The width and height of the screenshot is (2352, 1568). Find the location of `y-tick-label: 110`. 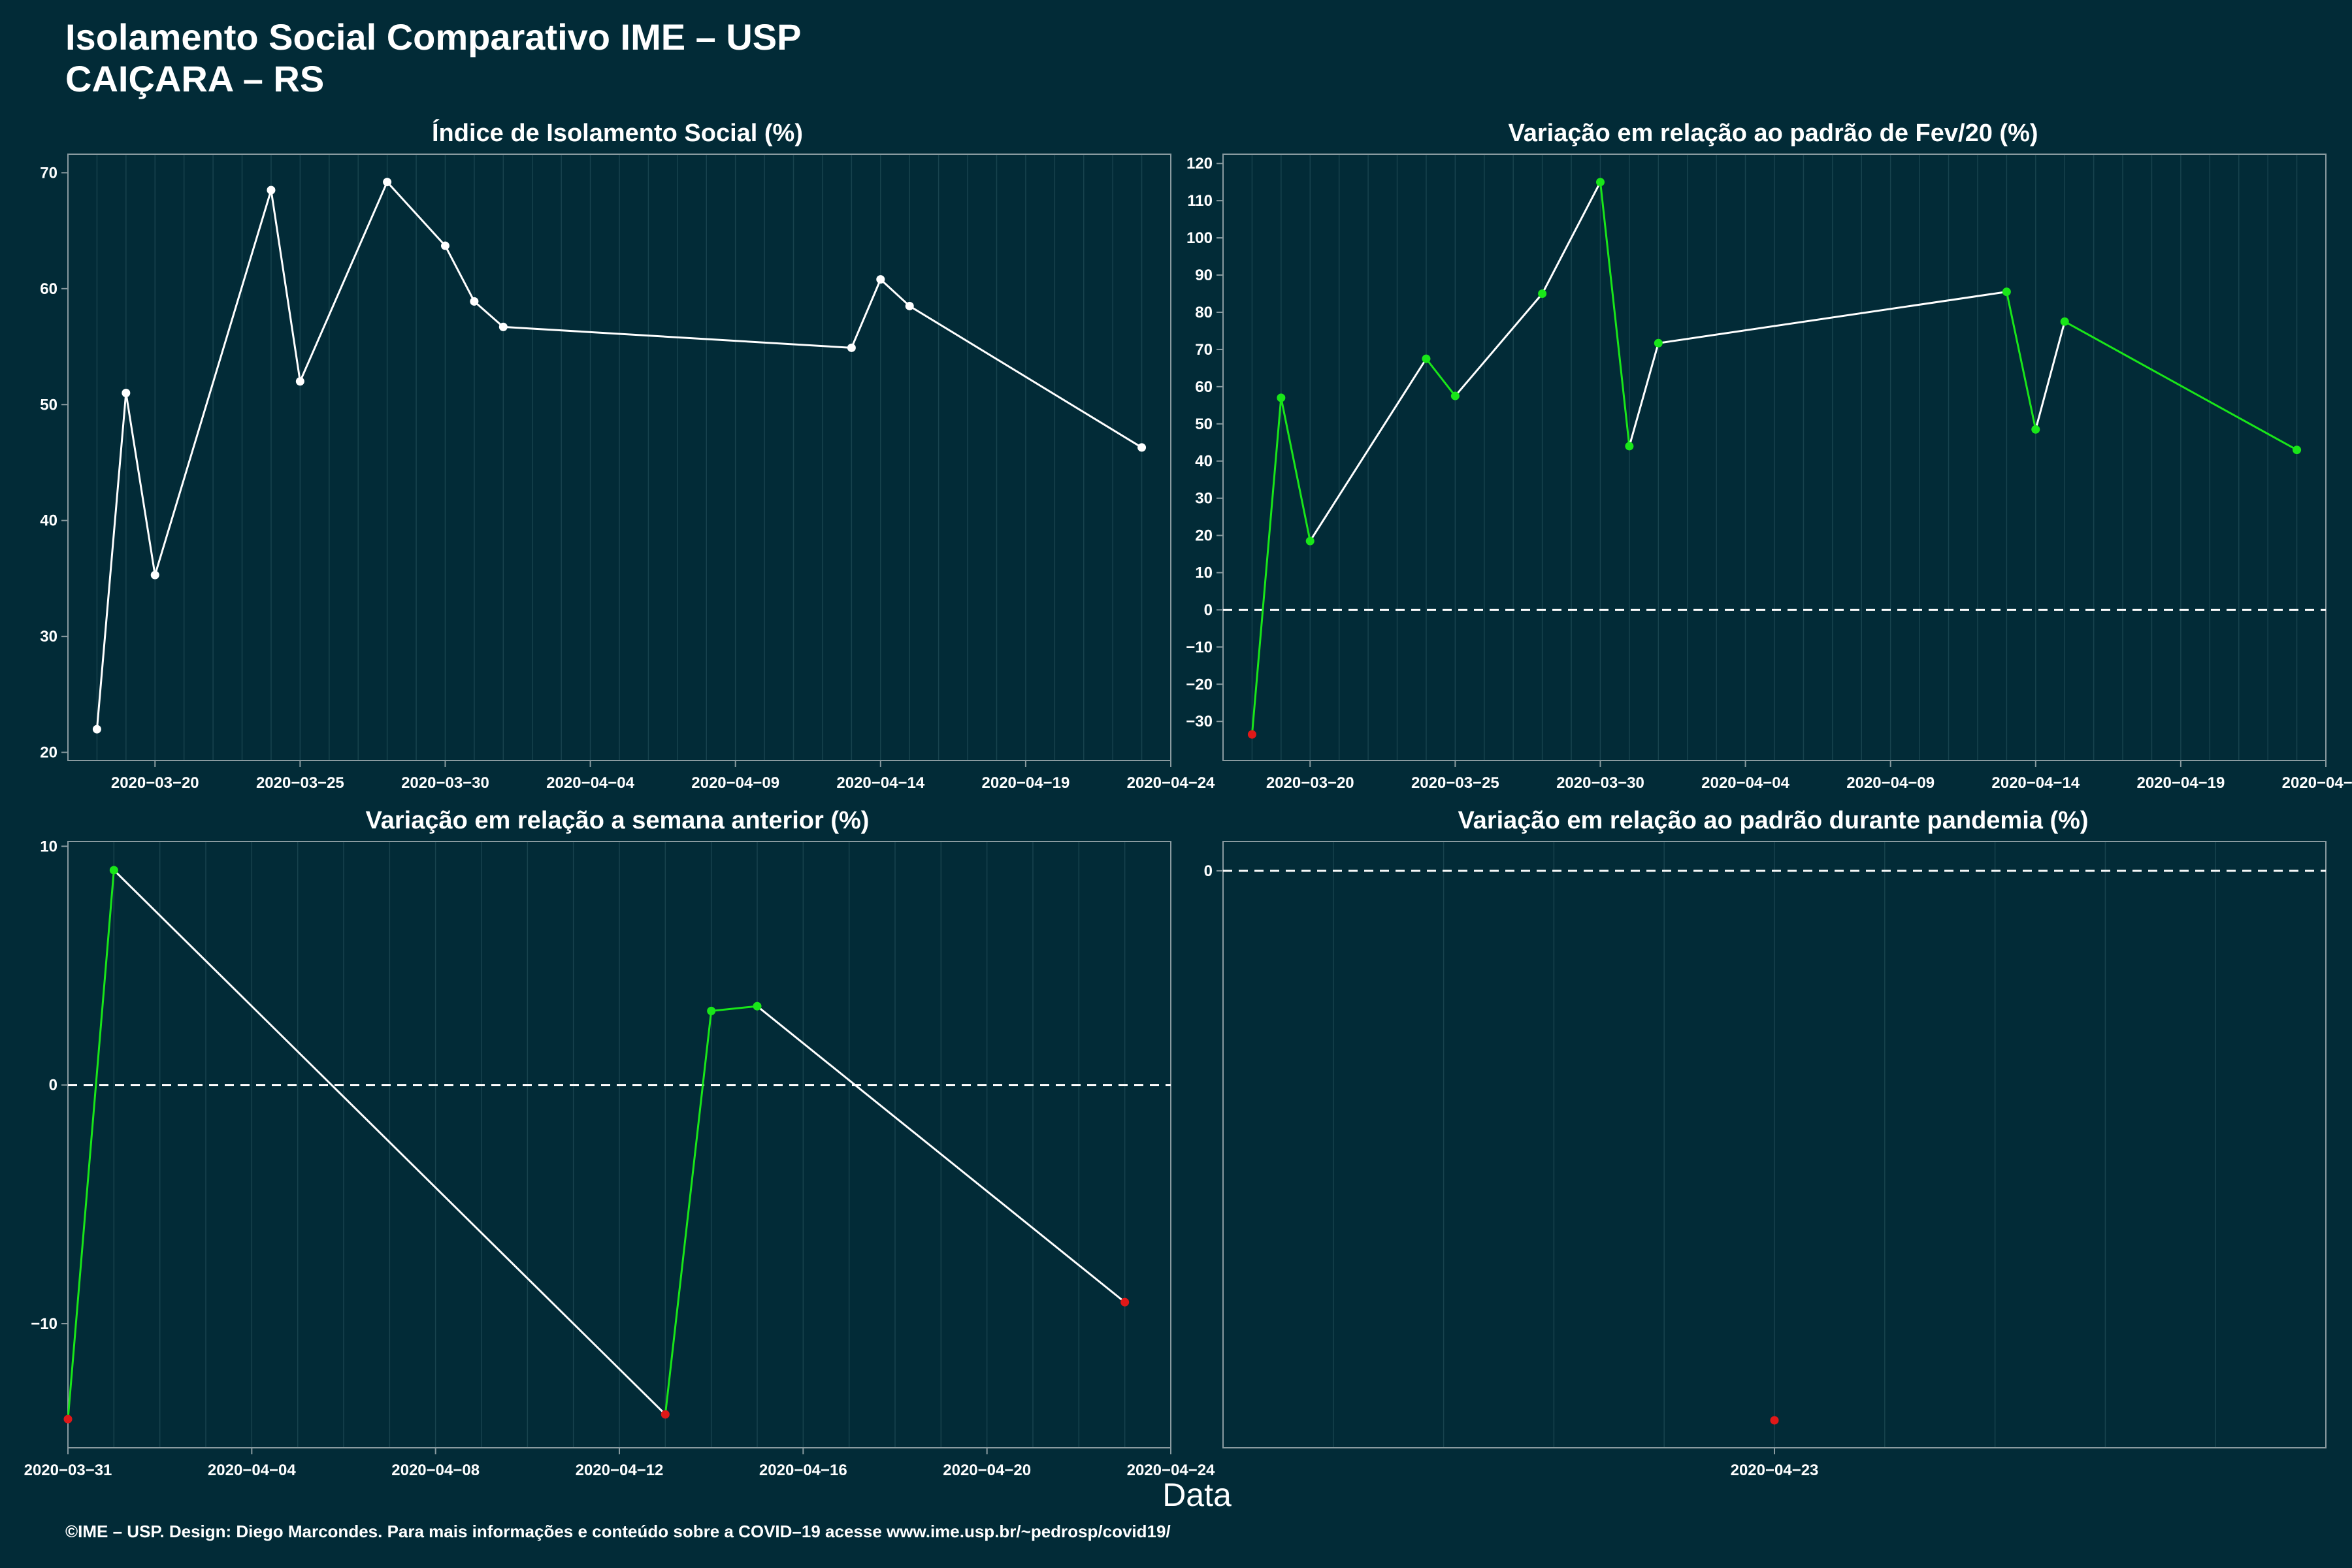

y-tick-label: 110 is located at coordinates (1200, 201).